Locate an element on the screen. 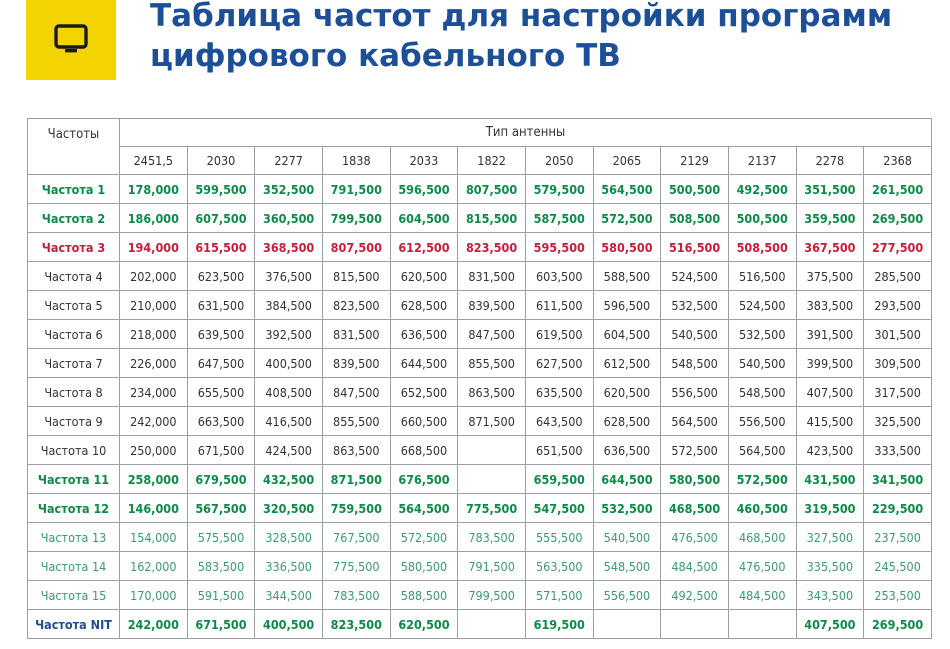  frequency-cell: 383,500 is located at coordinates (830, 305).